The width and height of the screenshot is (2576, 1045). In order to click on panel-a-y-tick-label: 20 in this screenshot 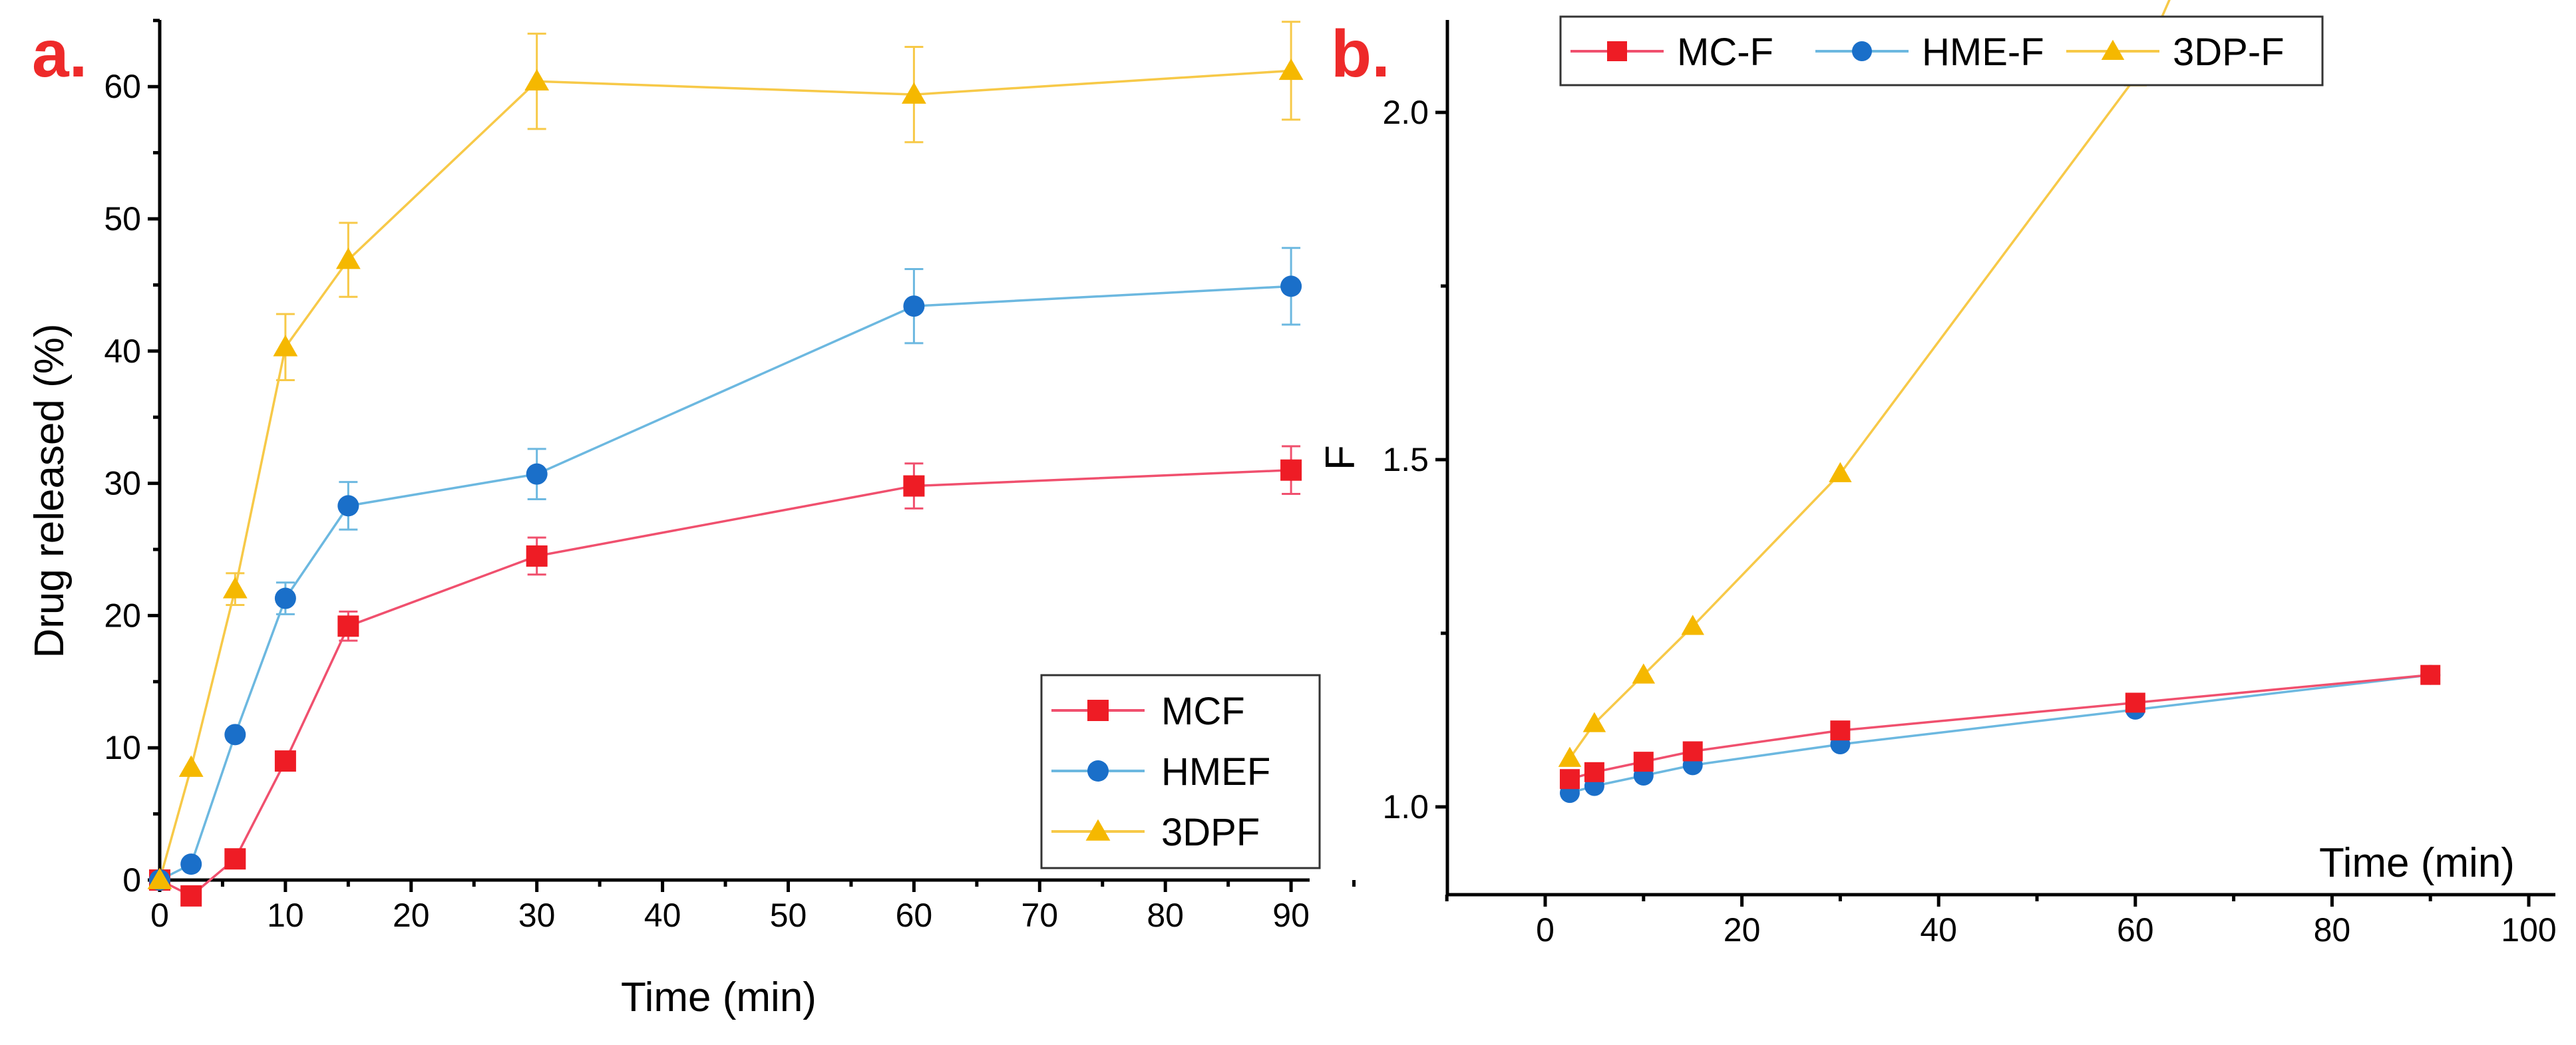, I will do `click(123, 615)`.